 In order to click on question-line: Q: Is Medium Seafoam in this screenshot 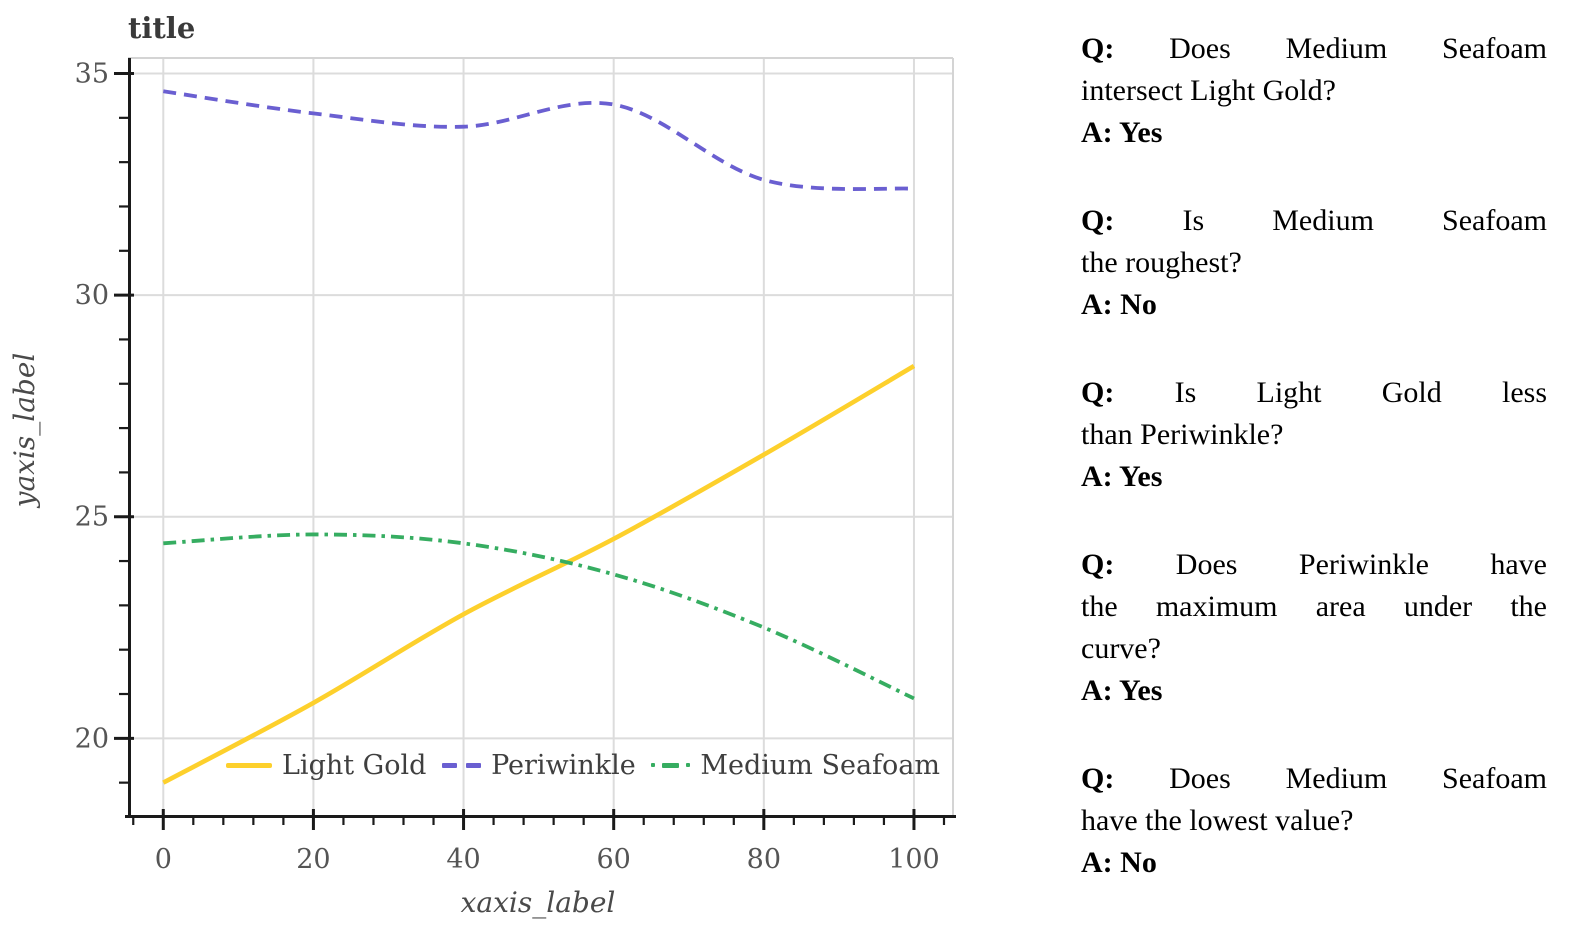, I will do `click(1314, 220)`.